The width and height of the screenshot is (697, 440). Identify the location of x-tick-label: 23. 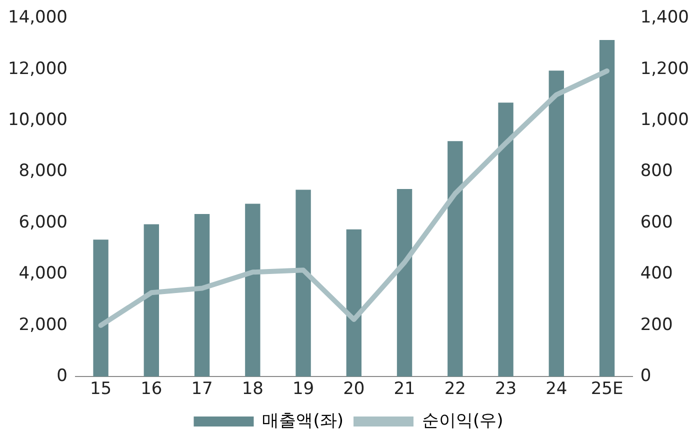
(505, 389).